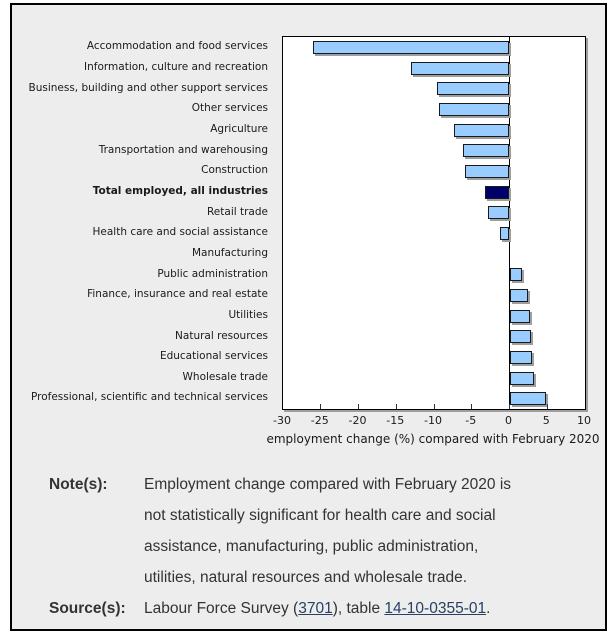 This screenshot has height=637, width=611. I want to click on category-label: Information, culture and recreation, so click(176, 66).